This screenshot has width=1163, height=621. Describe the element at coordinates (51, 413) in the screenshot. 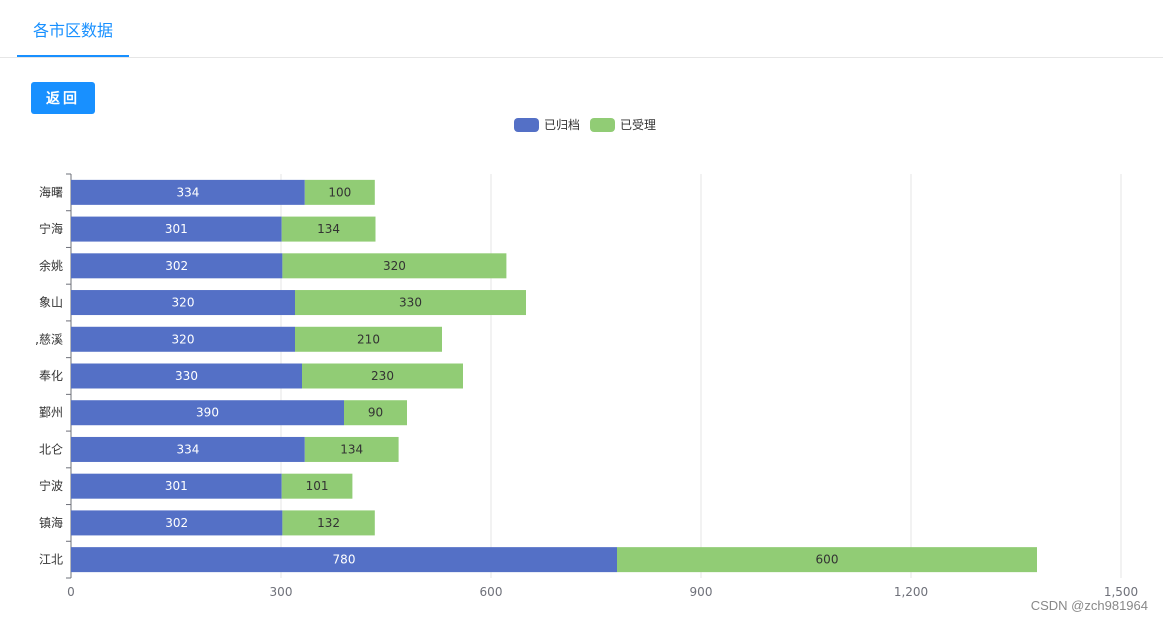

I see `y-category-label: 鄞州` at that location.